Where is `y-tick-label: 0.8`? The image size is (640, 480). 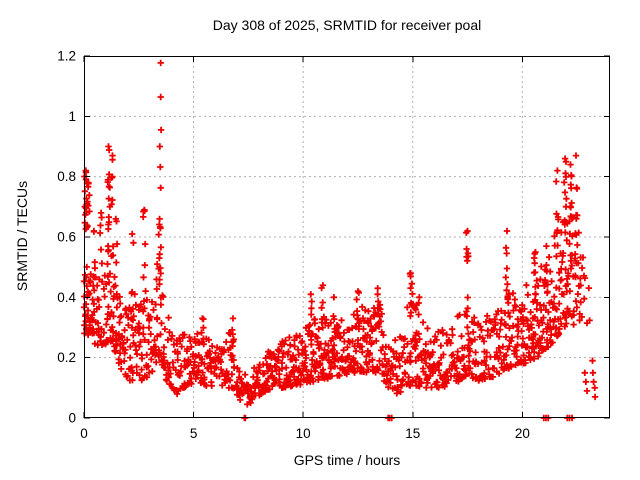
y-tick-label: 0.8 is located at coordinates (66, 176).